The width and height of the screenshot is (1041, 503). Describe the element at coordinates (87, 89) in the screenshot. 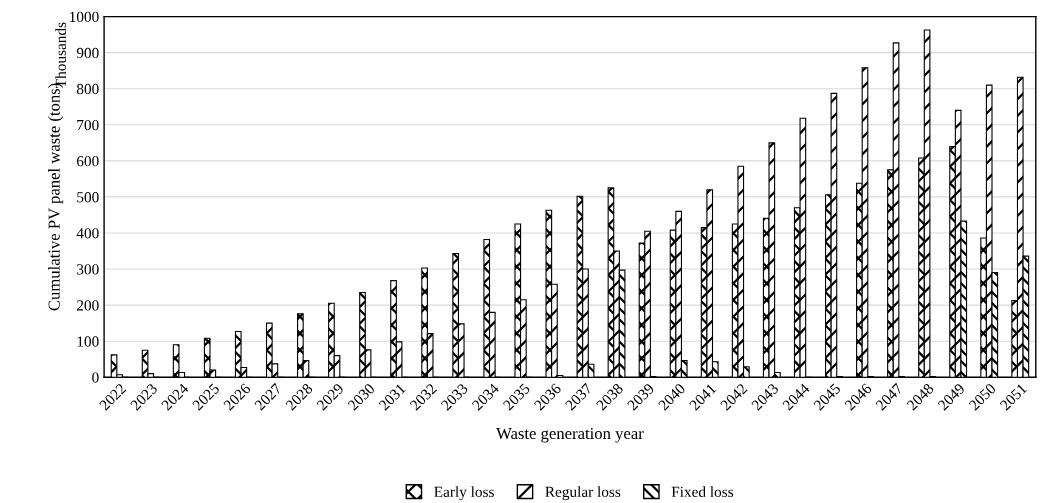

I see `y-tick-label: 800` at that location.